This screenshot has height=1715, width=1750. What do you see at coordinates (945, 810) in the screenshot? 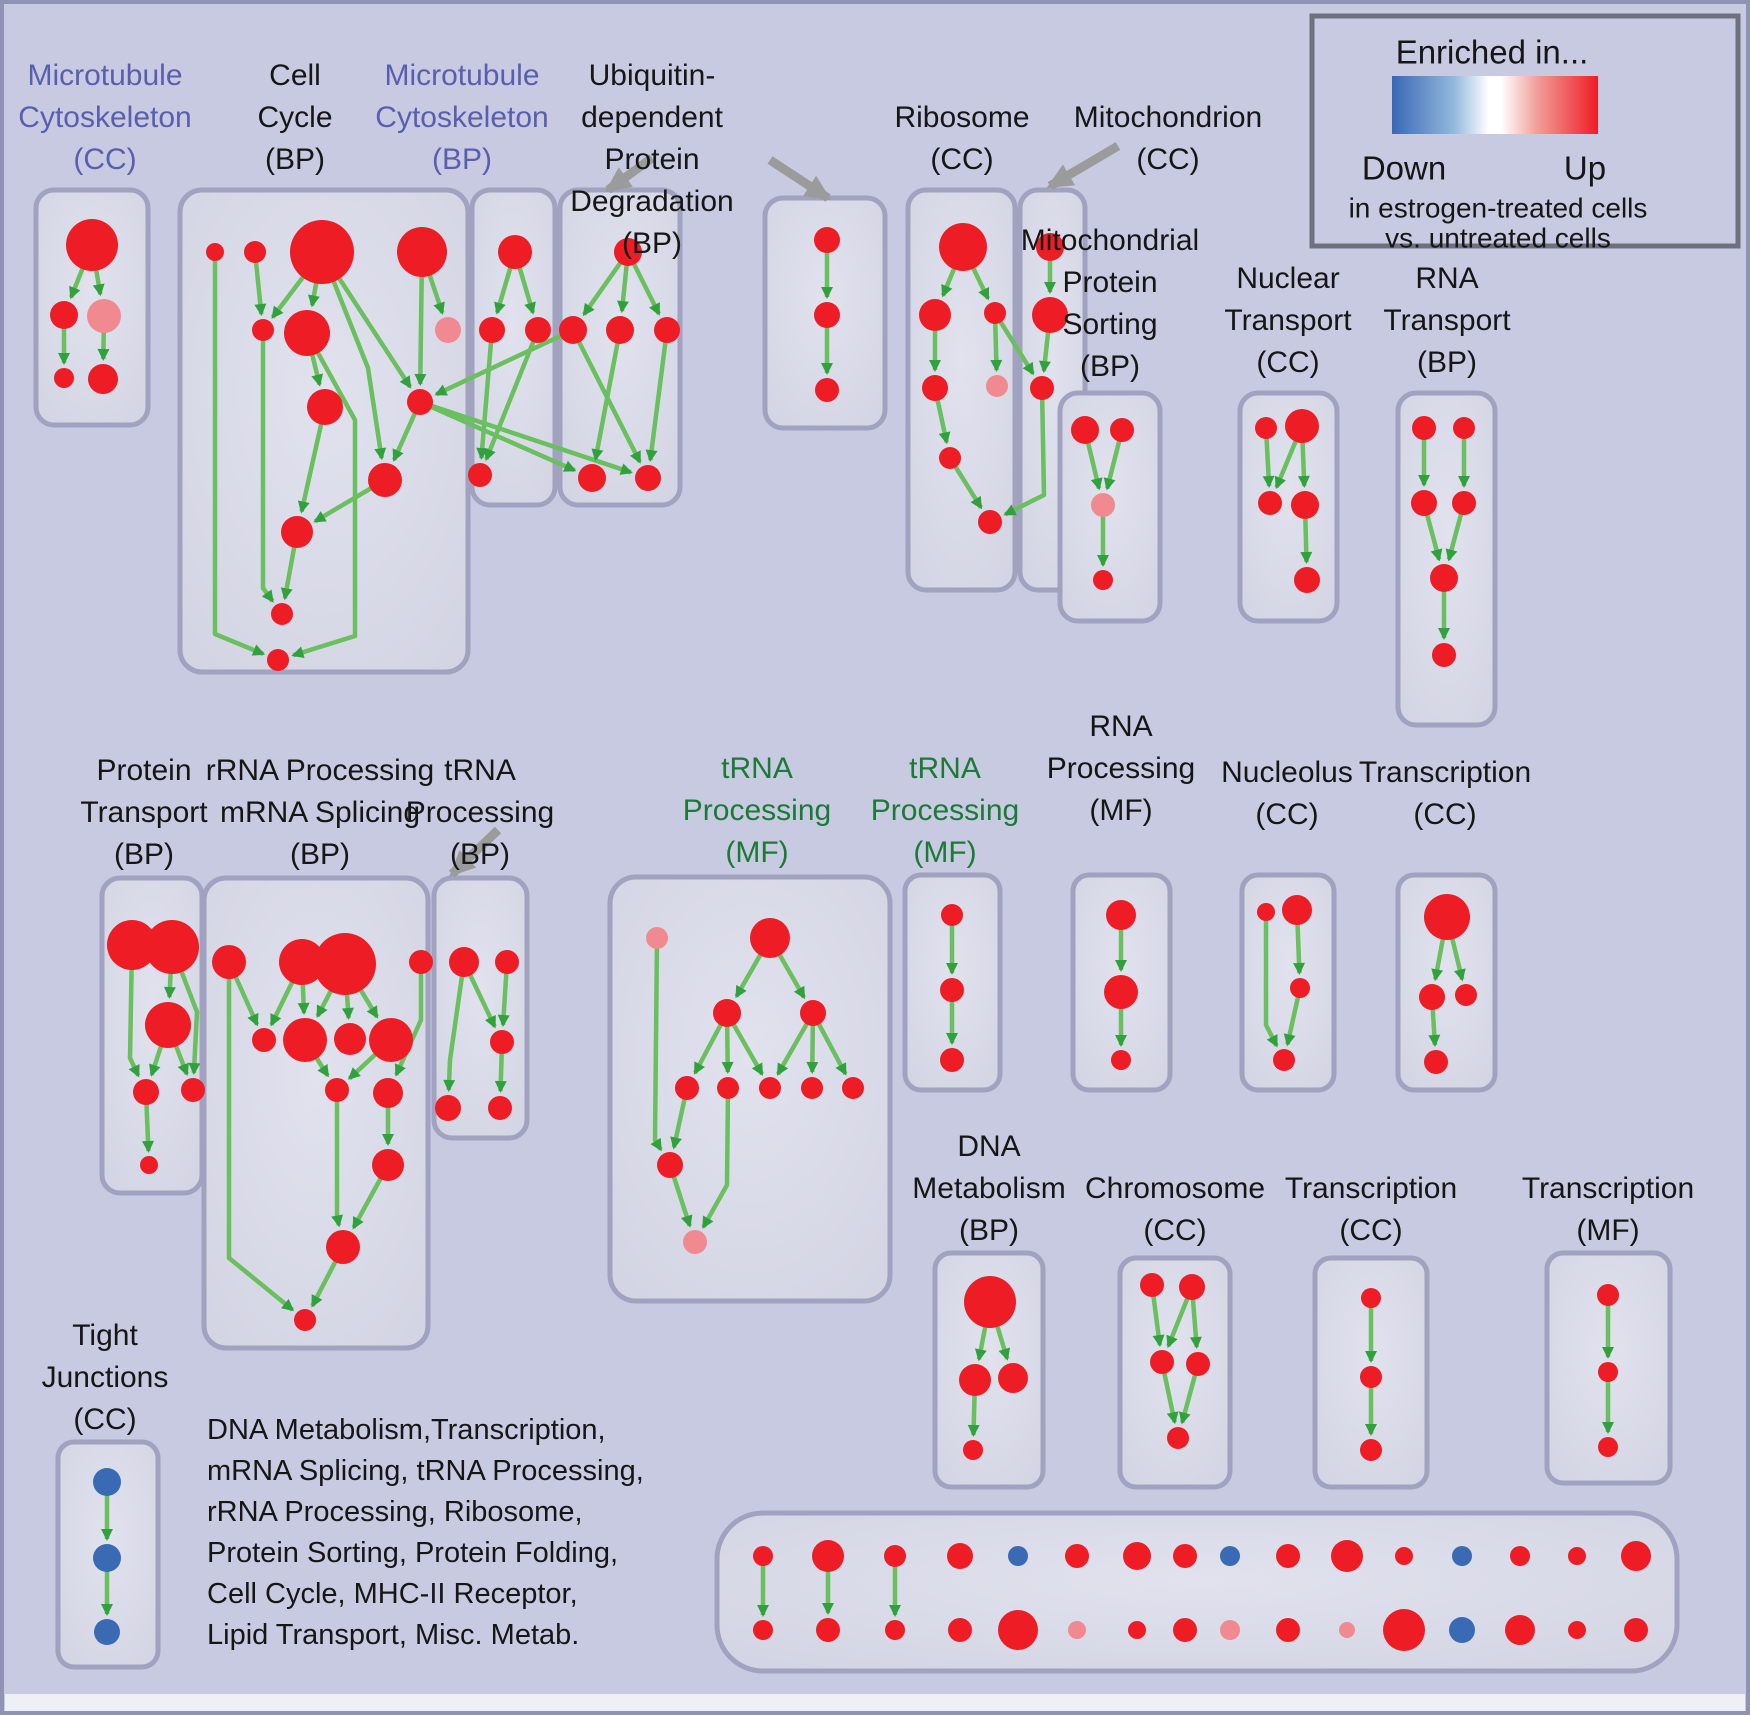
I see `label-trnamf2: tRNA Processing (MF)` at bounding box center [945, 810].